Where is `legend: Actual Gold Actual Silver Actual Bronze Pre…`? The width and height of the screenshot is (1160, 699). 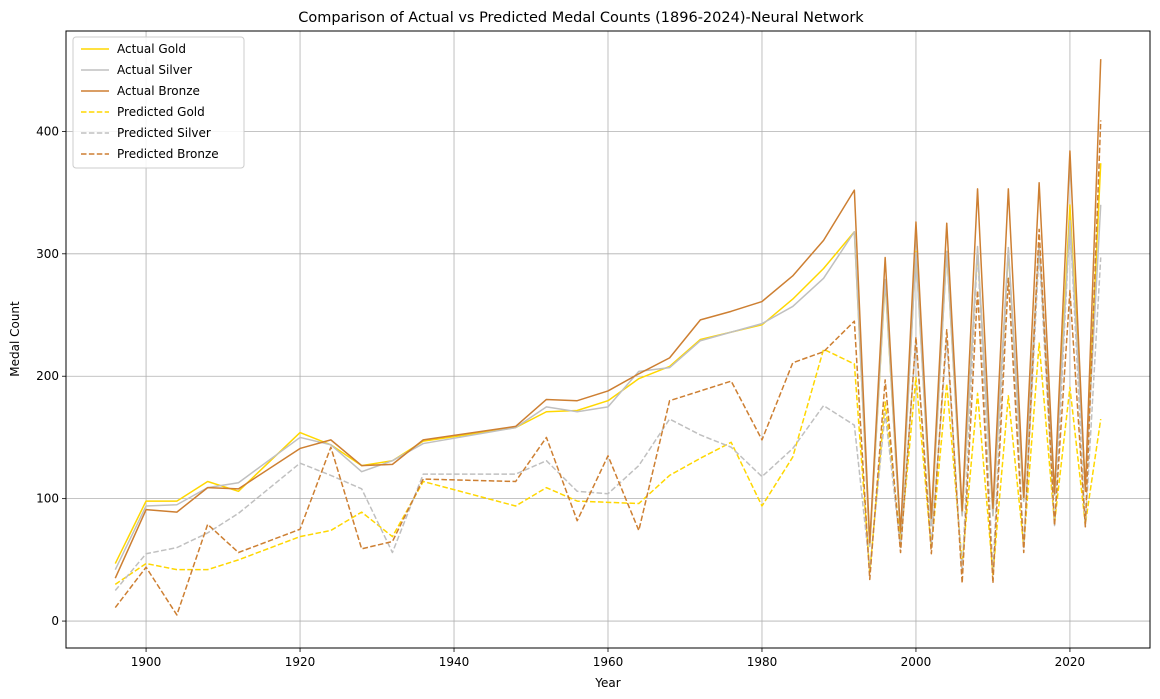 legend: Actual Gold Actual Silver Actual Bronze Pre… is located at coordinates (158, 102).